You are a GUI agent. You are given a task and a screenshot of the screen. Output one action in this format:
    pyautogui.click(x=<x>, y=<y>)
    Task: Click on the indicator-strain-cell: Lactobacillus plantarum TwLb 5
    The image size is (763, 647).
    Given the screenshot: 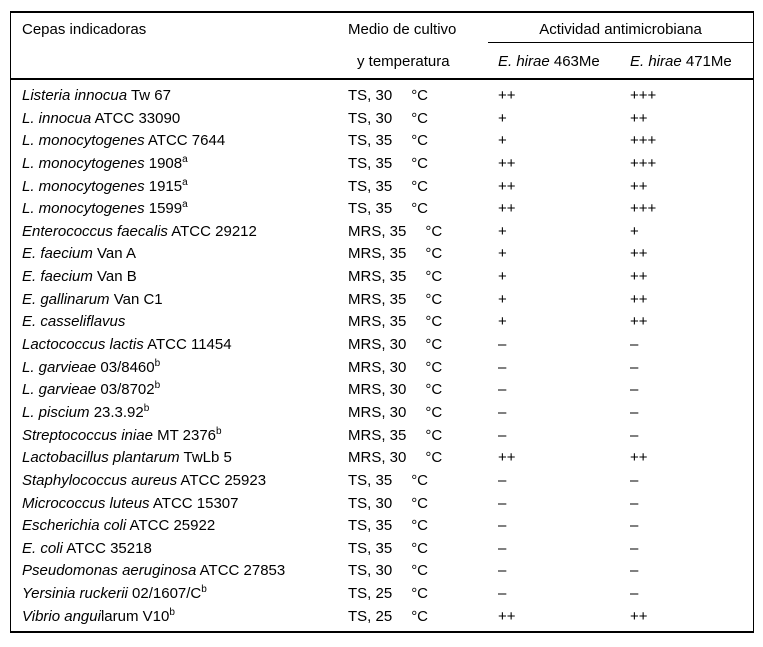 What is the action you would take?
    pyautogui.click(x=185, y=458)
    